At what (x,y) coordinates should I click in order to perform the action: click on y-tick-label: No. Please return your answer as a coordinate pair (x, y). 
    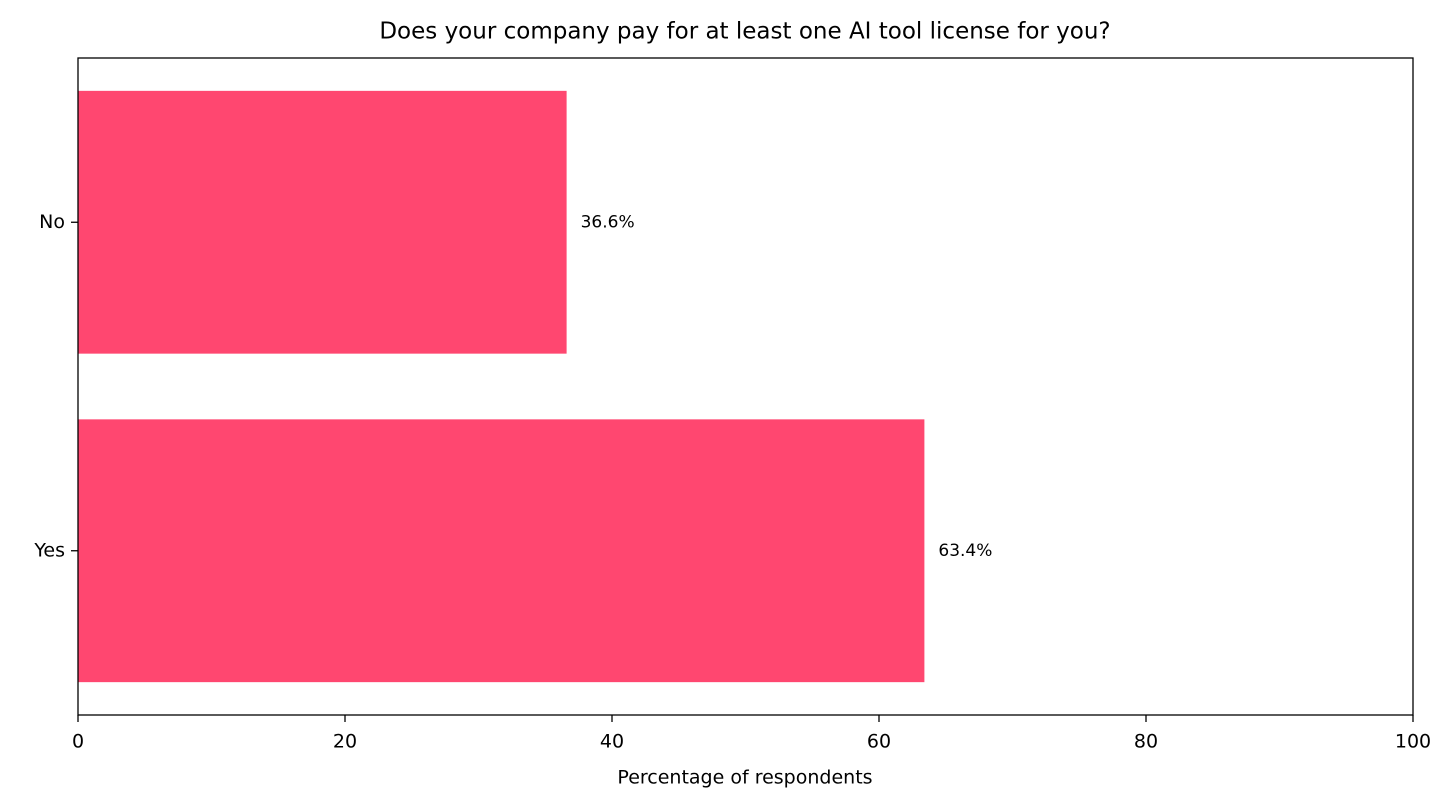
    Looking at the image, I should click on (52, 222).